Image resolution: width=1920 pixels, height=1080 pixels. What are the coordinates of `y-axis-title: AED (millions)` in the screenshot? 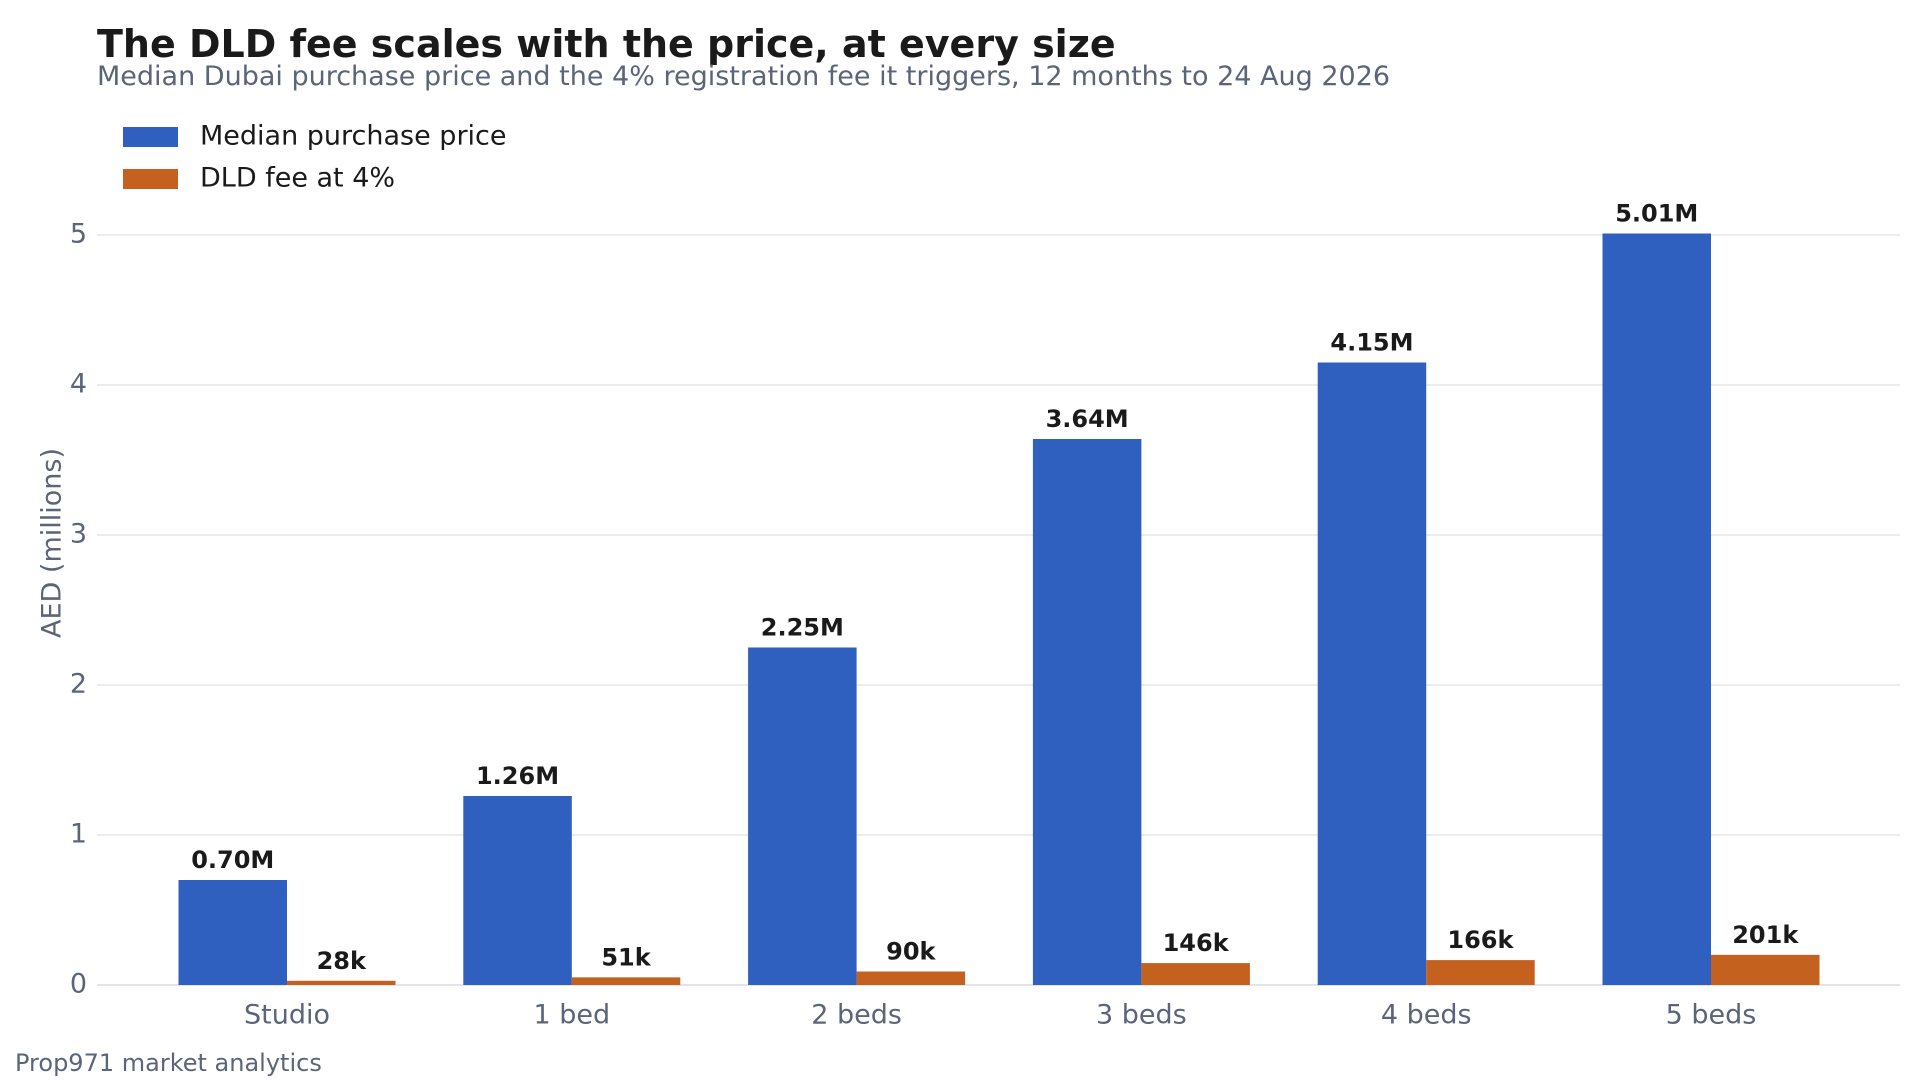 It's located at (52, 543).